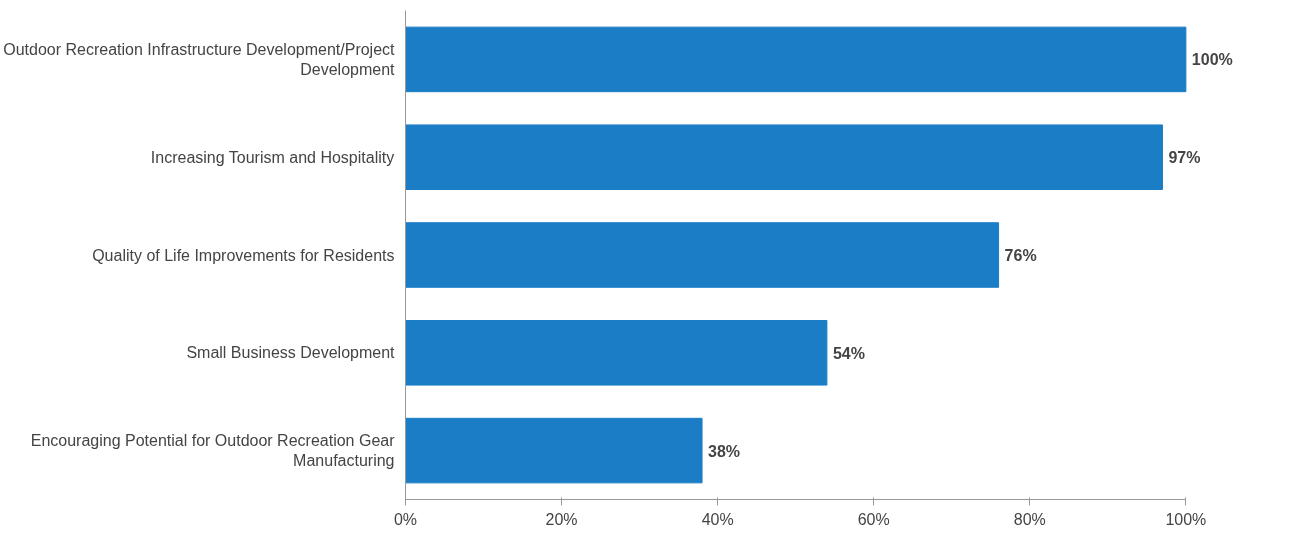  Describe the element at coordinates (405, 519) in the screenshot. I see `x-tick-label: 0%` at that location.